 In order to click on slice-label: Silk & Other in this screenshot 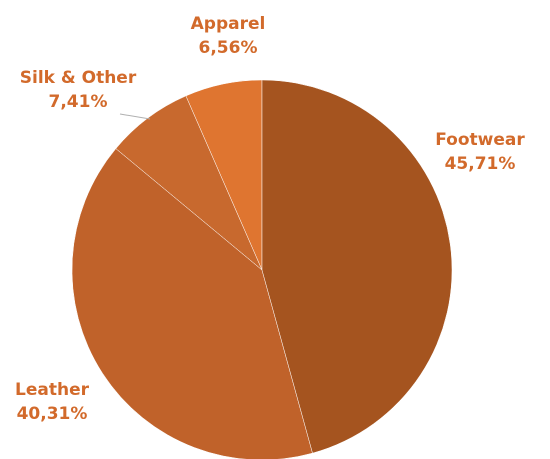, I will do `click(78, 78)`.